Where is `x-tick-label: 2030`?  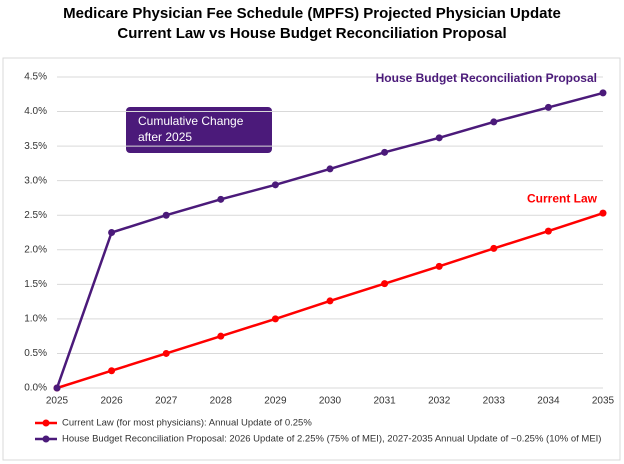 x-tick-label: 2030 is located at coordinates (330, 401).